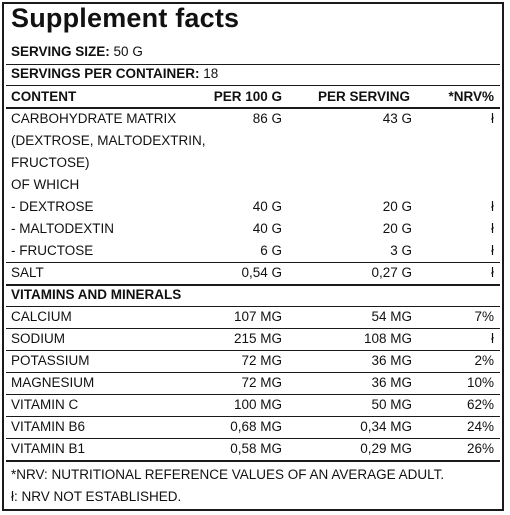 The image size is (510, 515). I want to click on table-row-vitamin-c: VITAMIN C 100 MG 50 MG 62%, so click(253, 405).